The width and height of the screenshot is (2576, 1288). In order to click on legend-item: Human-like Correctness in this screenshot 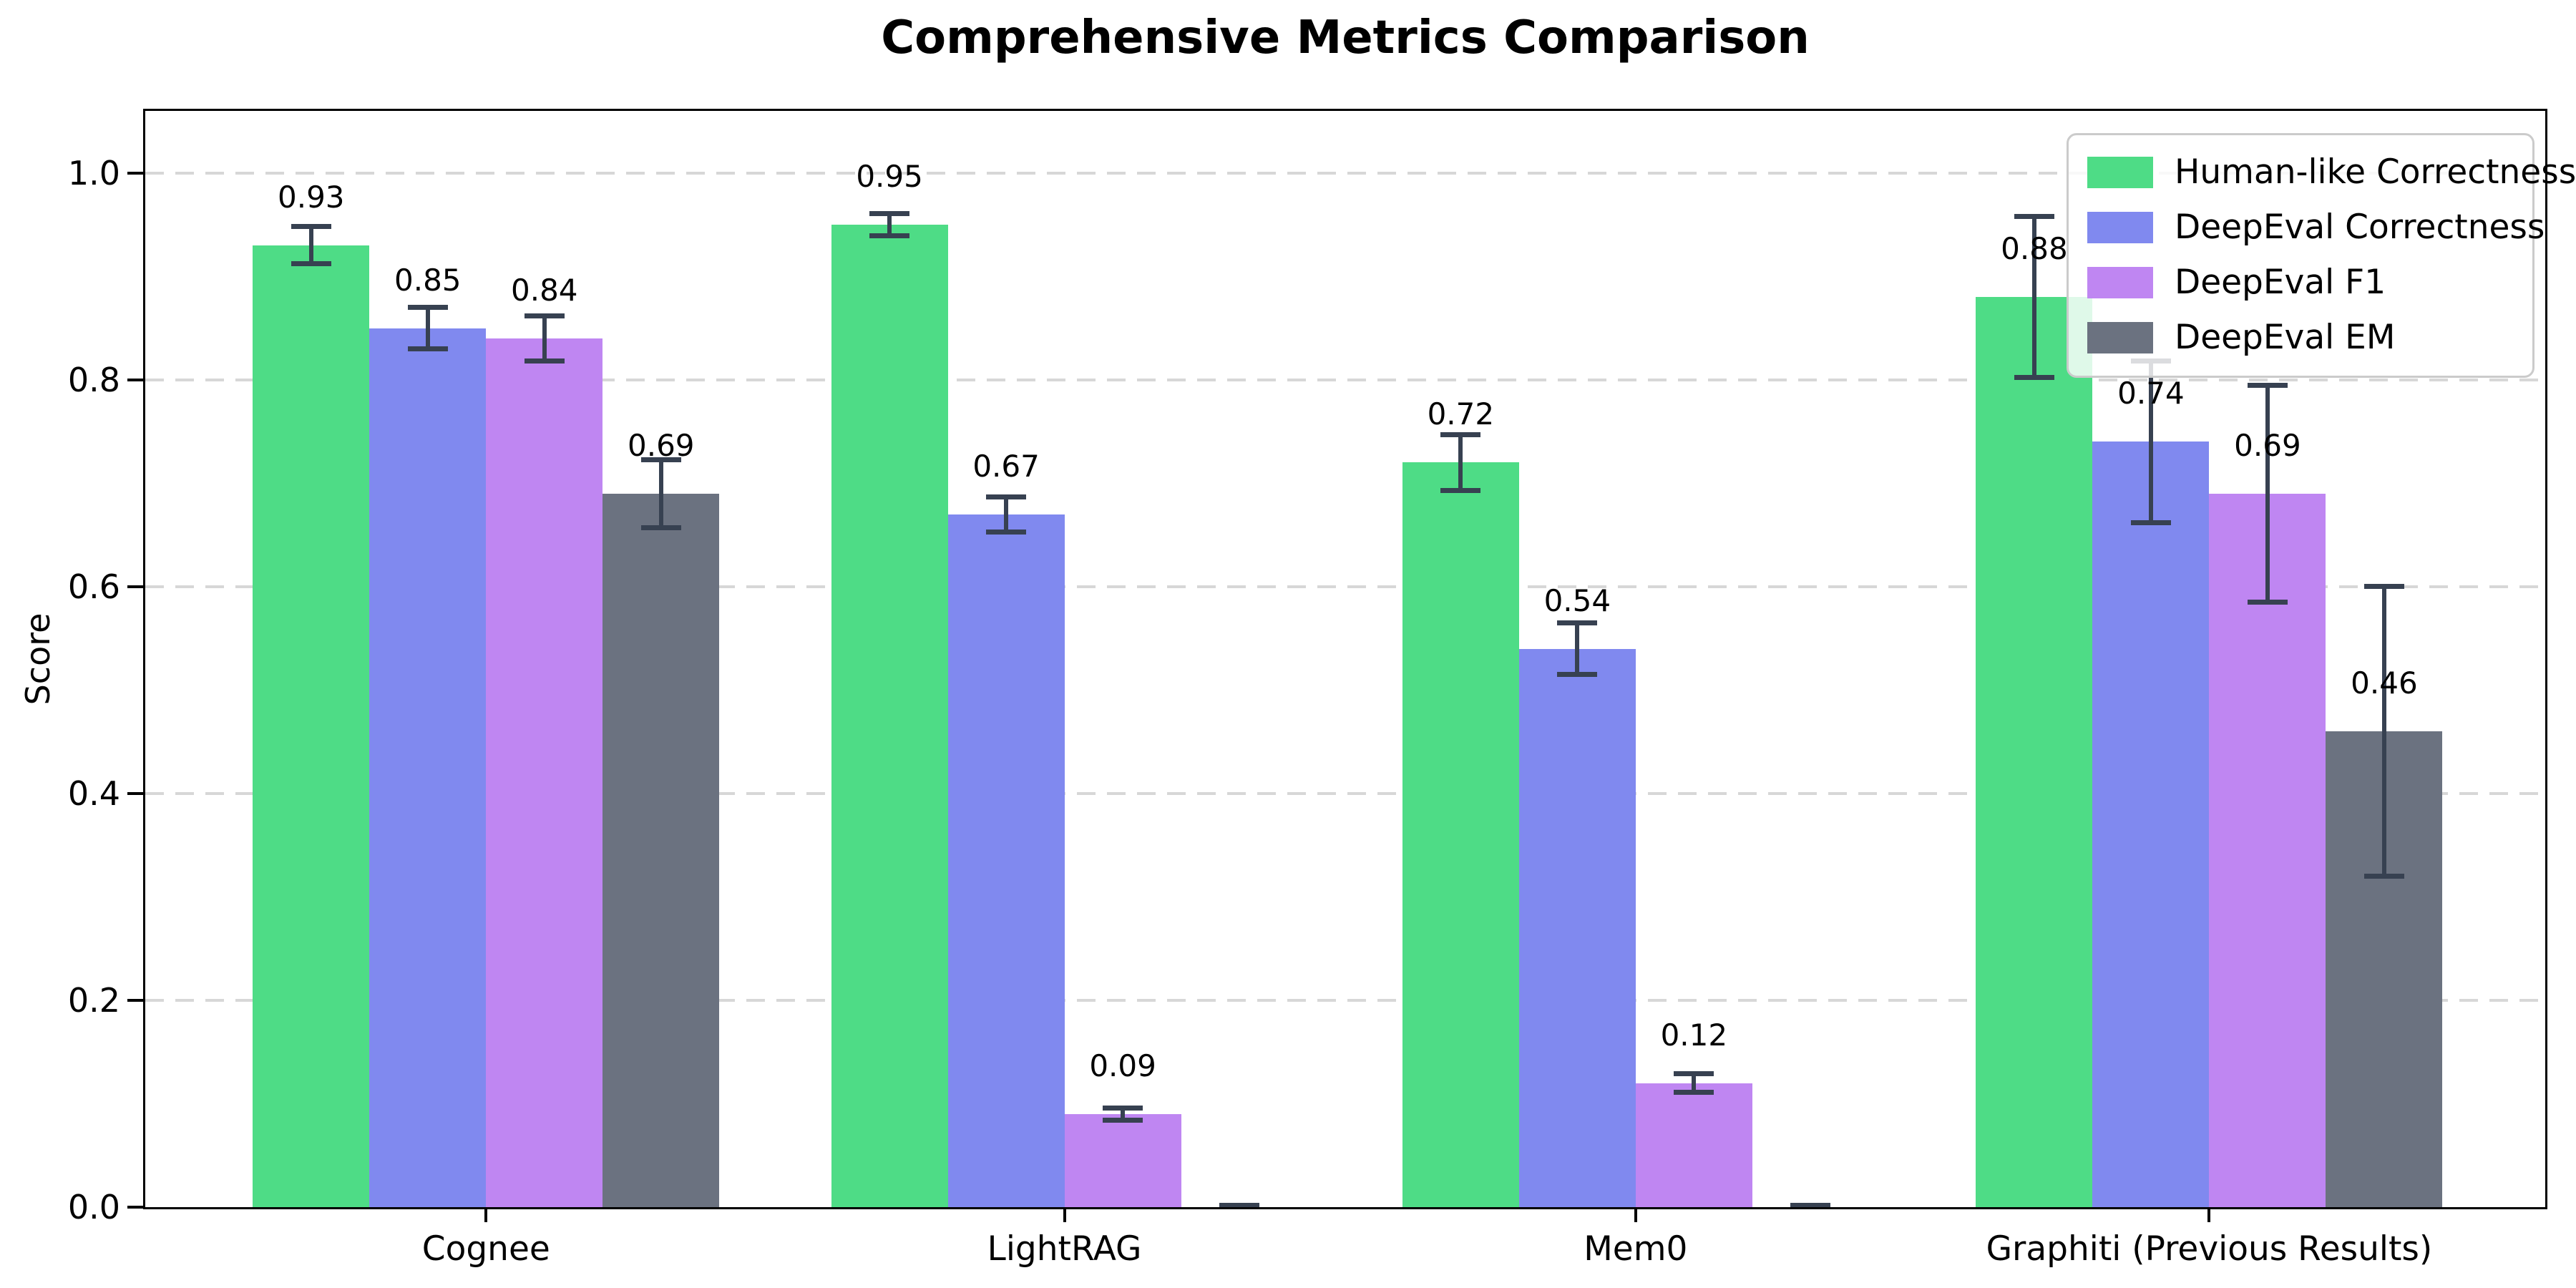, I will do `click(2331, 172)`.